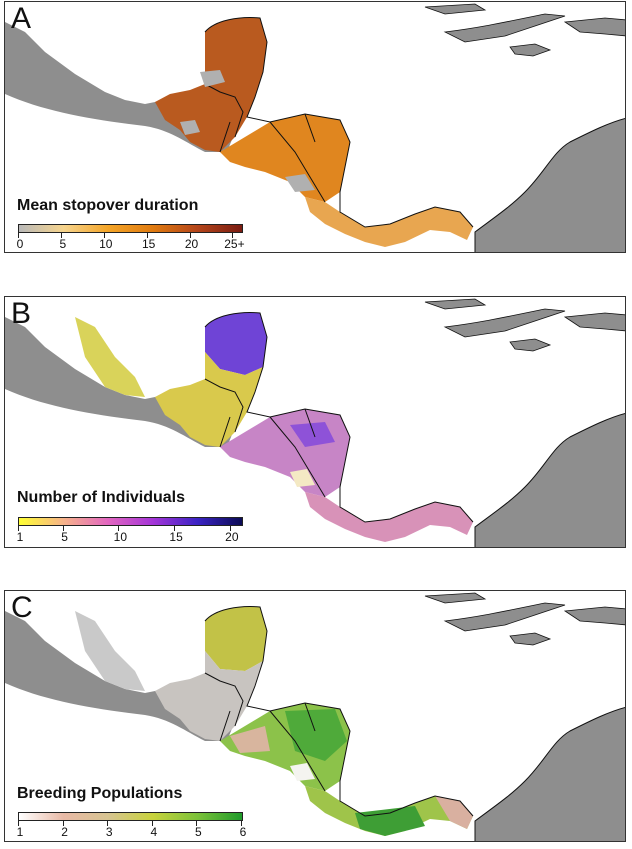 Image resolution: width=632 pixels, height=849 pixels. Describe the element at coordinates (154, 832) in the screenshot. I see `legend-tick-label: 4` at that location.